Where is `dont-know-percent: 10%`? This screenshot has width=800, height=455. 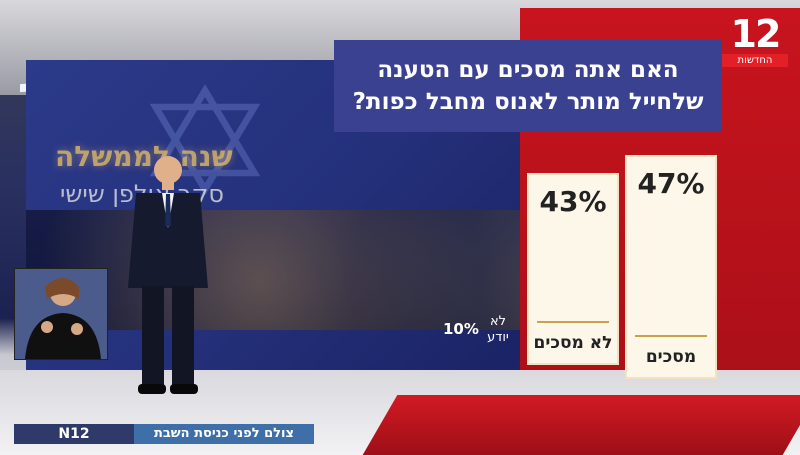
dont-know-percent: 10% is located at coordinates (461, 329).